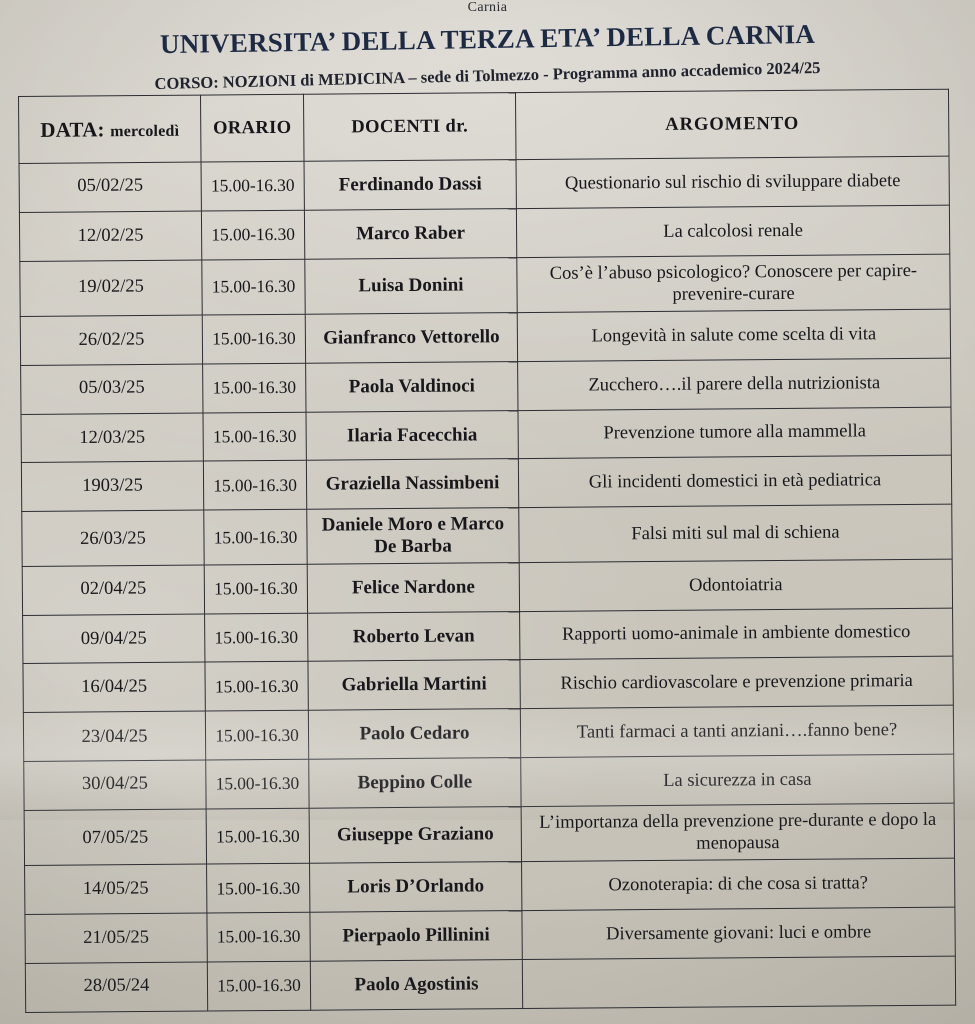 The width and height of the screenshot is (975, 1024). I want to click on column-header-data-main: DATA:, so click(72, 129).